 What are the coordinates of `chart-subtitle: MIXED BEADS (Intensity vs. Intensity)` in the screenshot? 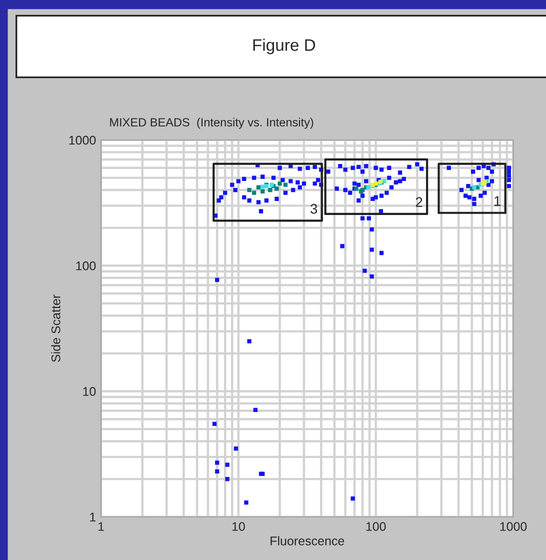 It's located at (212, 123).